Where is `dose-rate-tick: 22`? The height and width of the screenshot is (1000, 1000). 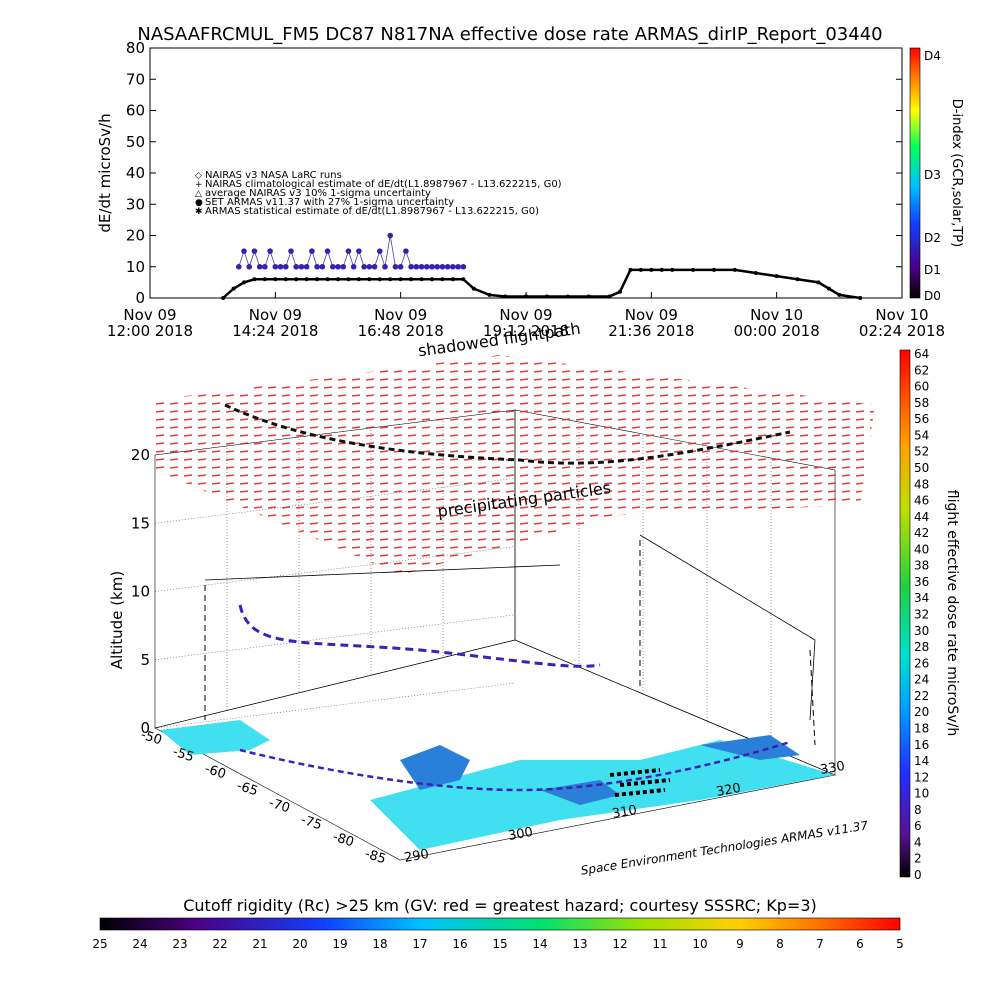 dose-rate-tick: 22 is located at coordinates (921, 696).